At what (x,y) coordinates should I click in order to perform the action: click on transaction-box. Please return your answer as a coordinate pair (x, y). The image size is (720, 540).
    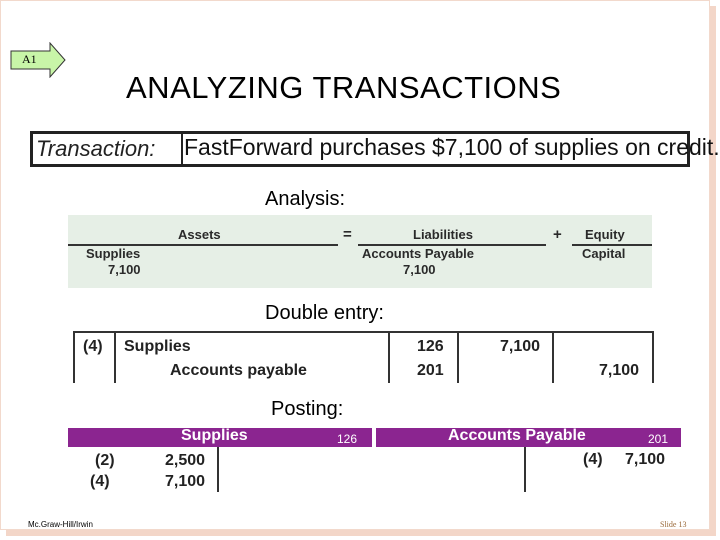
    Looking at the image, I should click on (360, 149).